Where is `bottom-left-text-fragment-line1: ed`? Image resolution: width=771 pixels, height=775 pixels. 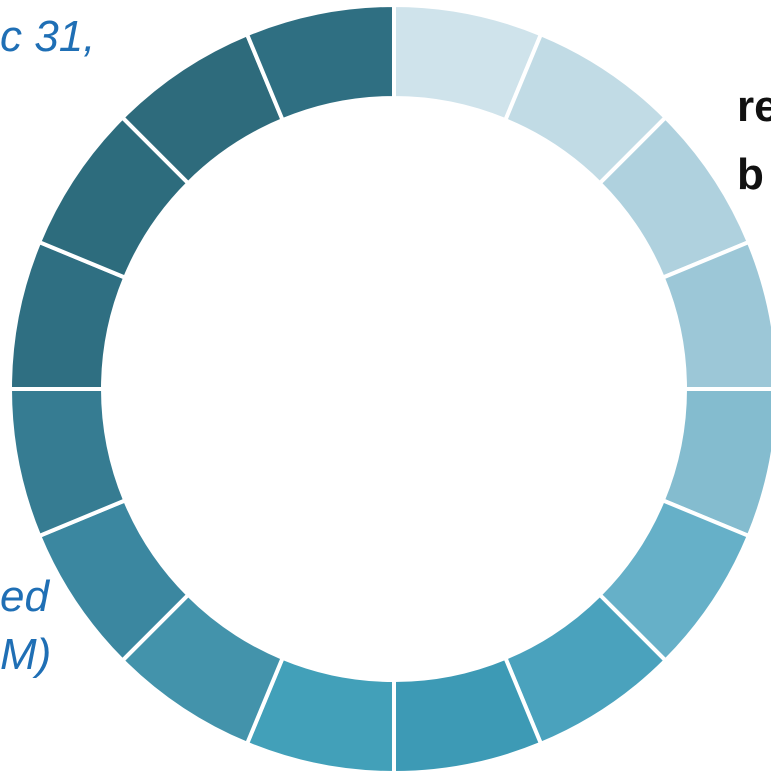
bottom-left-text-fragment-line1: ed is located at coordinates (24, 596).